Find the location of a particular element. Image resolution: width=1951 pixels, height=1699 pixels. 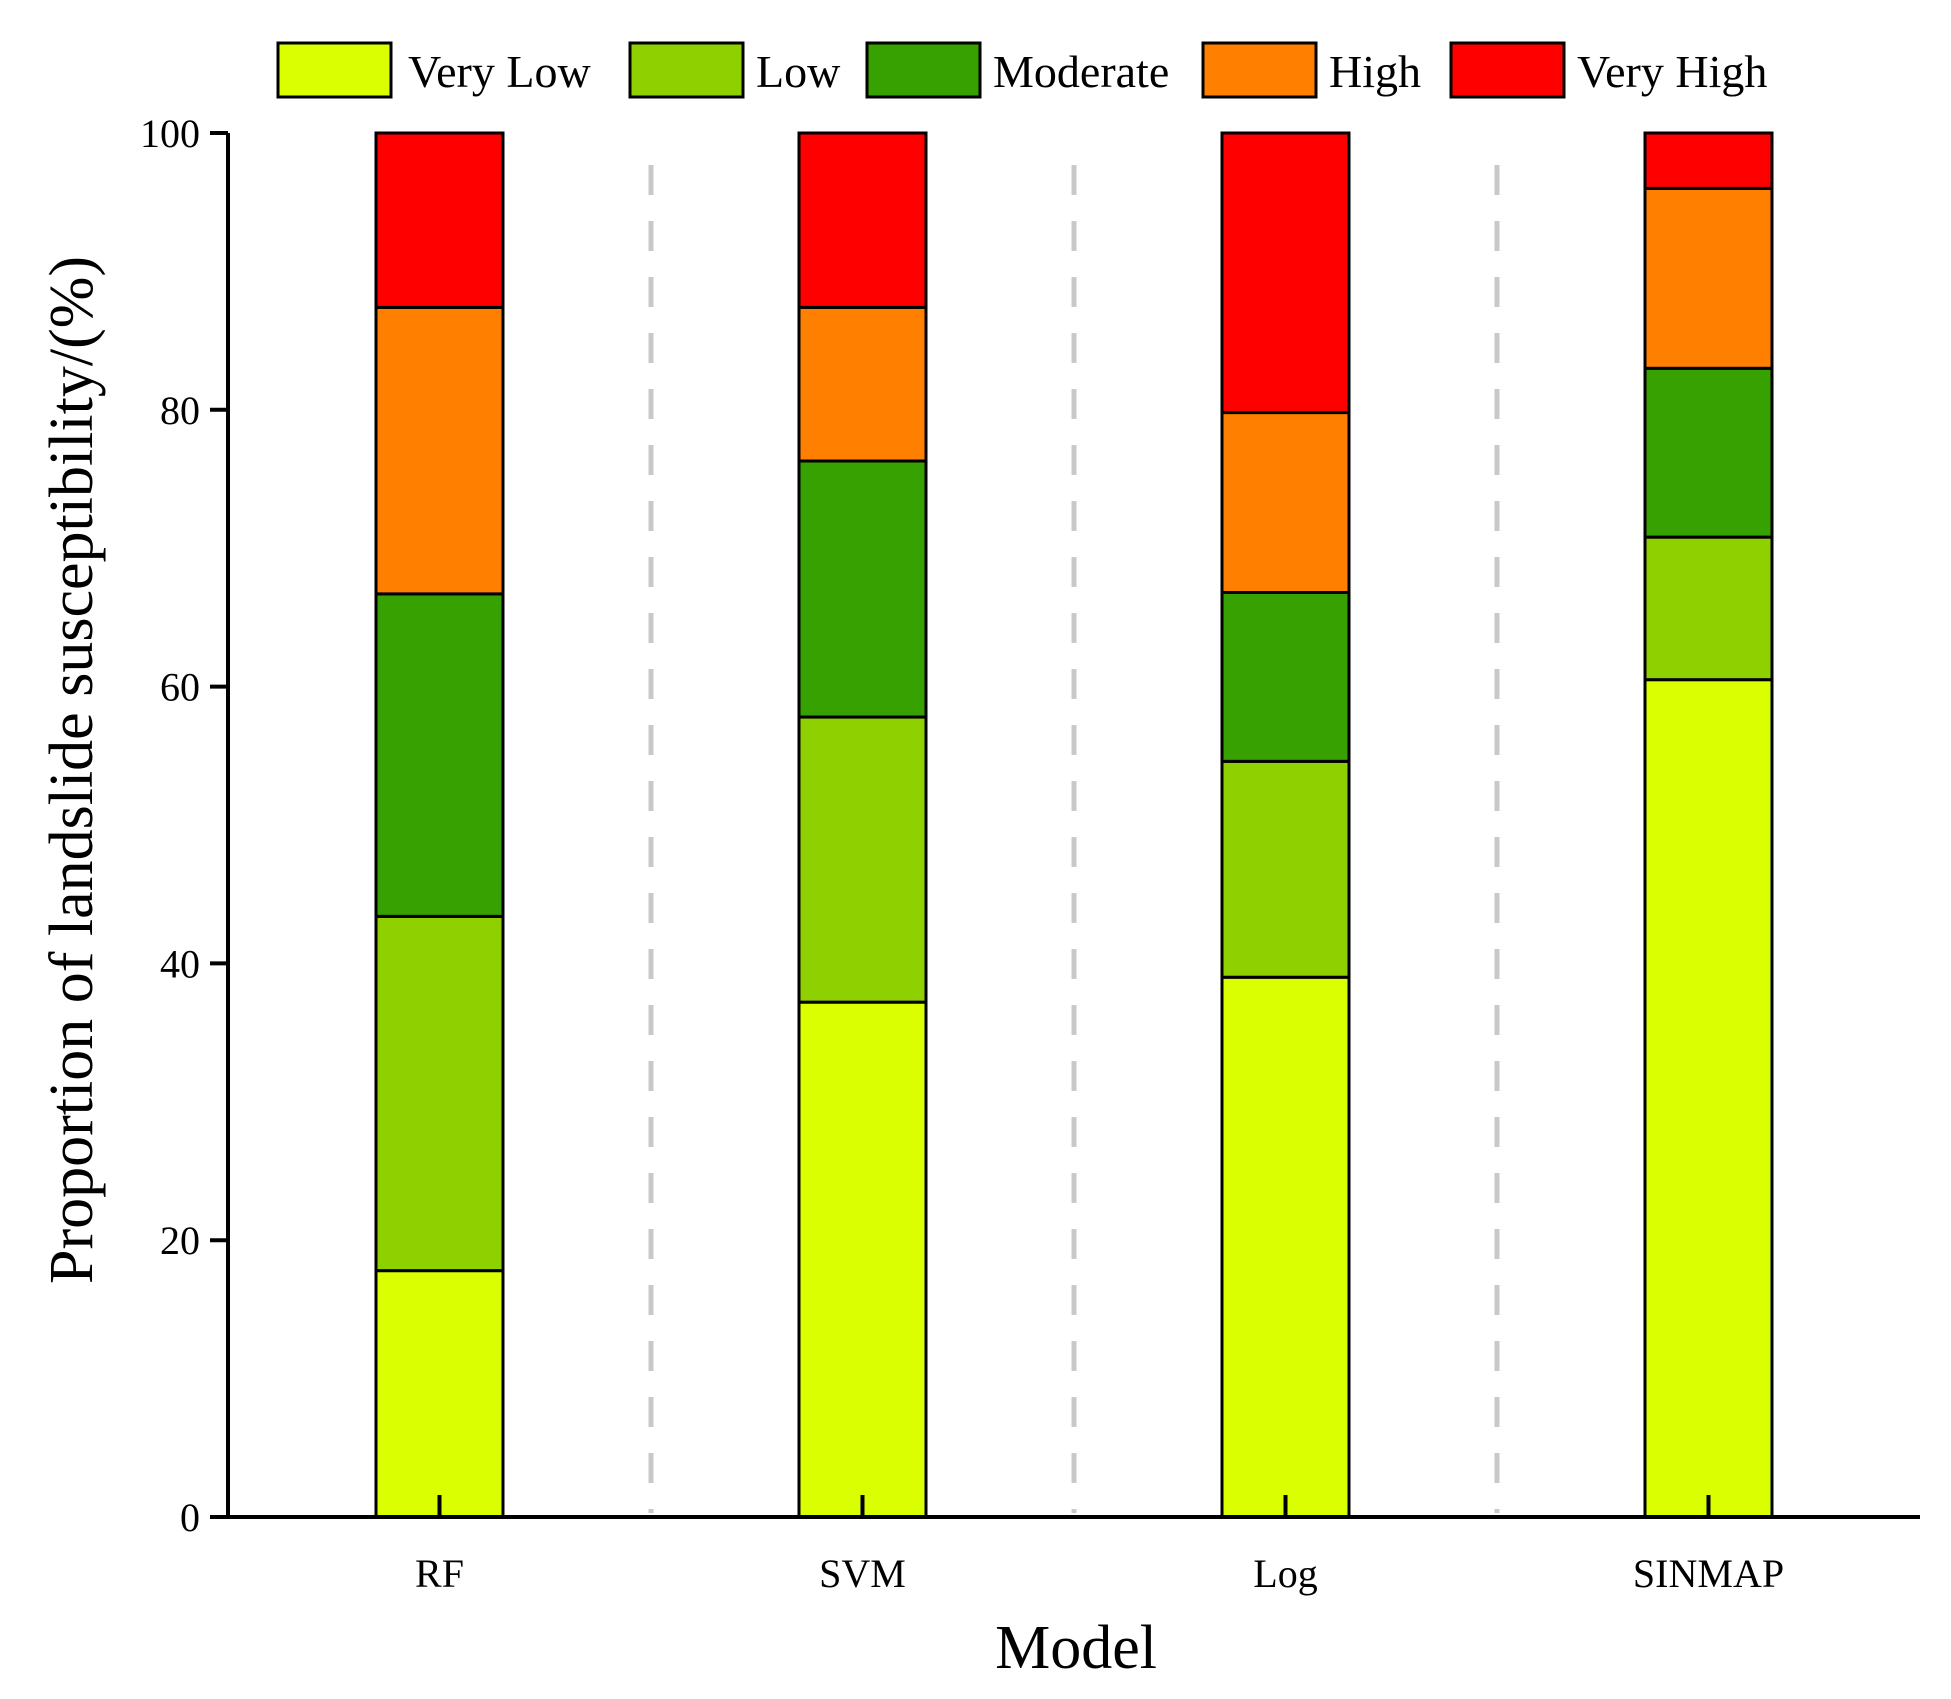

legend-swatch-high is located at coordinates (1259, 70).